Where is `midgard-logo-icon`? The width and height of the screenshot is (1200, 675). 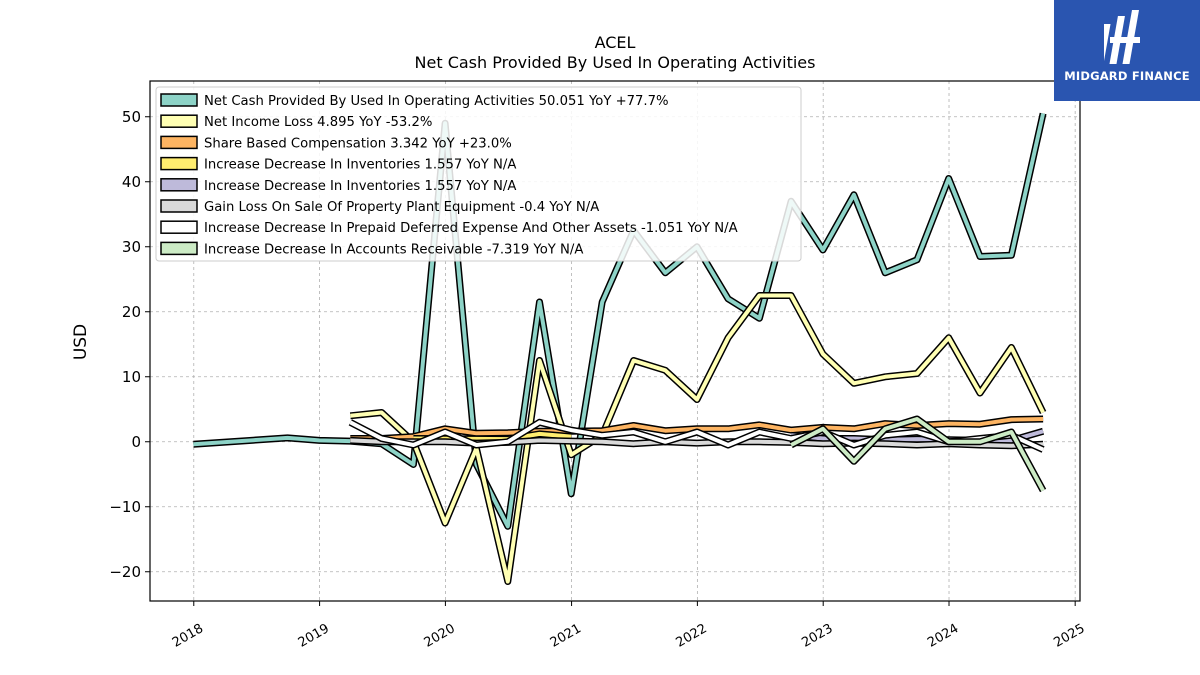
midgard-logo-icon is located at coordinates (1122, 37).